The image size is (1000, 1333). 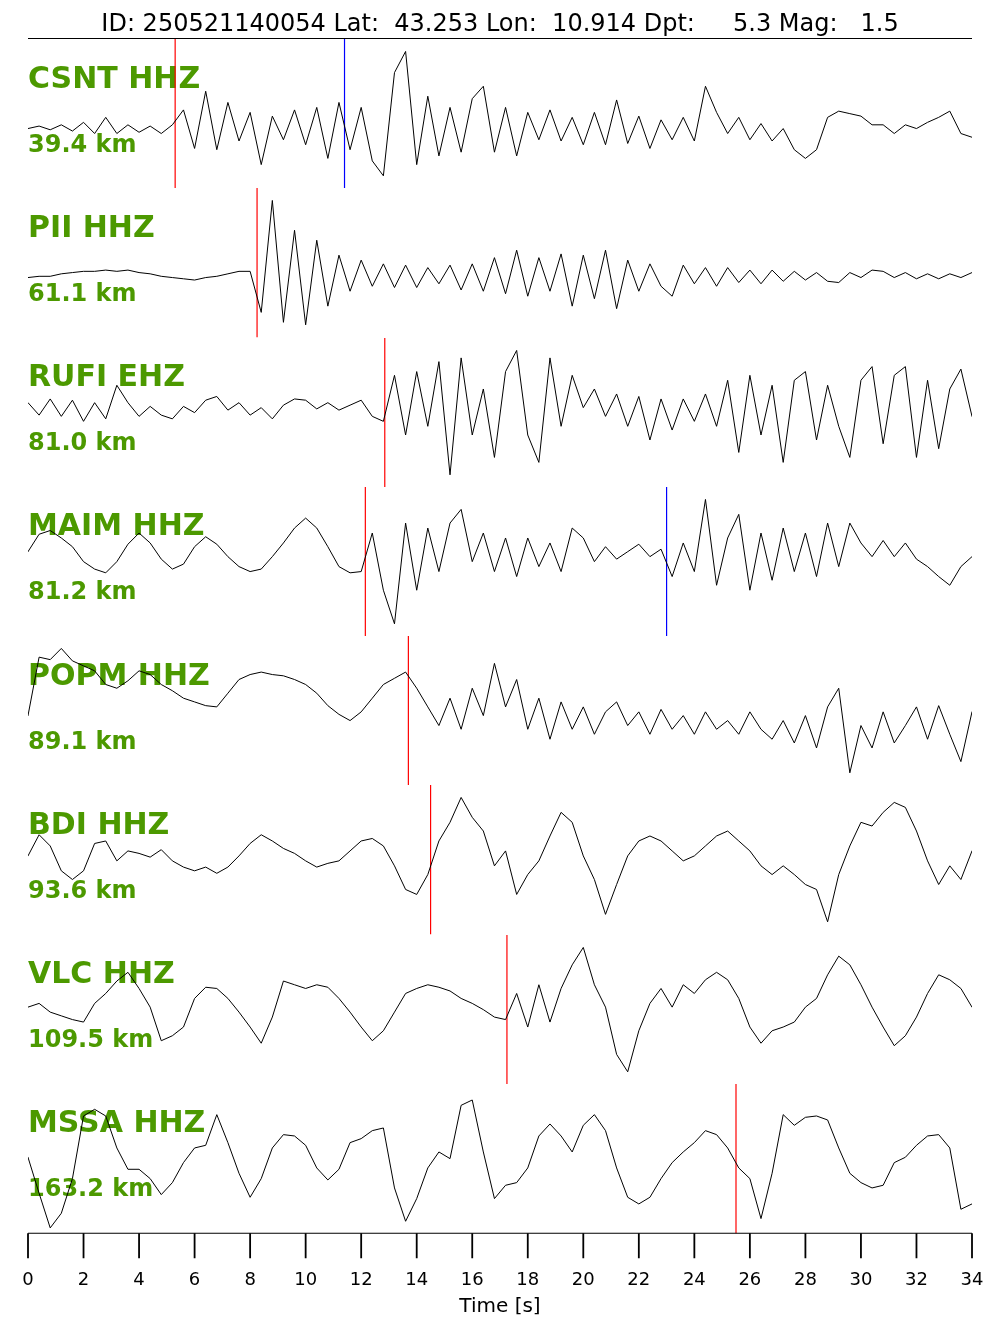 I want to click on annotation: PII HHZ, so click(x=91, y=226).